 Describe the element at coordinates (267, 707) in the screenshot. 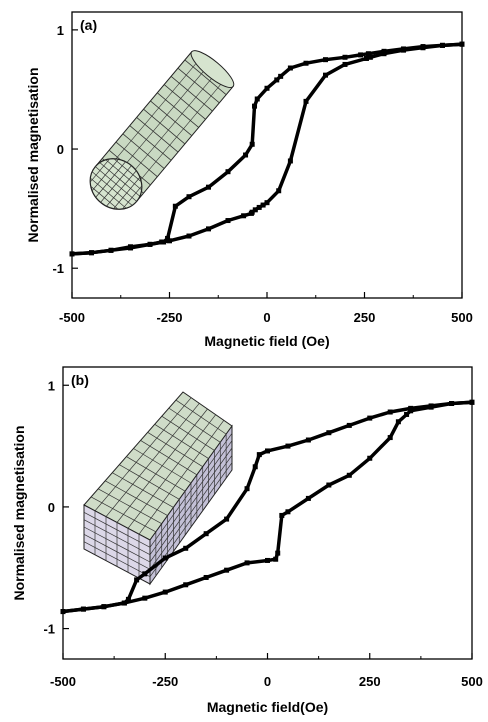

I see `x-axis-label: Magnetic field(Oe)` at that location.